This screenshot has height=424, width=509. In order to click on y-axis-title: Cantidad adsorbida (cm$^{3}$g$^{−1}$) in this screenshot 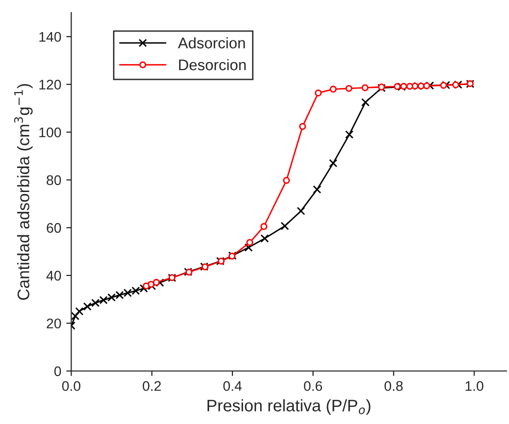, I will do `click(23, 192)`.